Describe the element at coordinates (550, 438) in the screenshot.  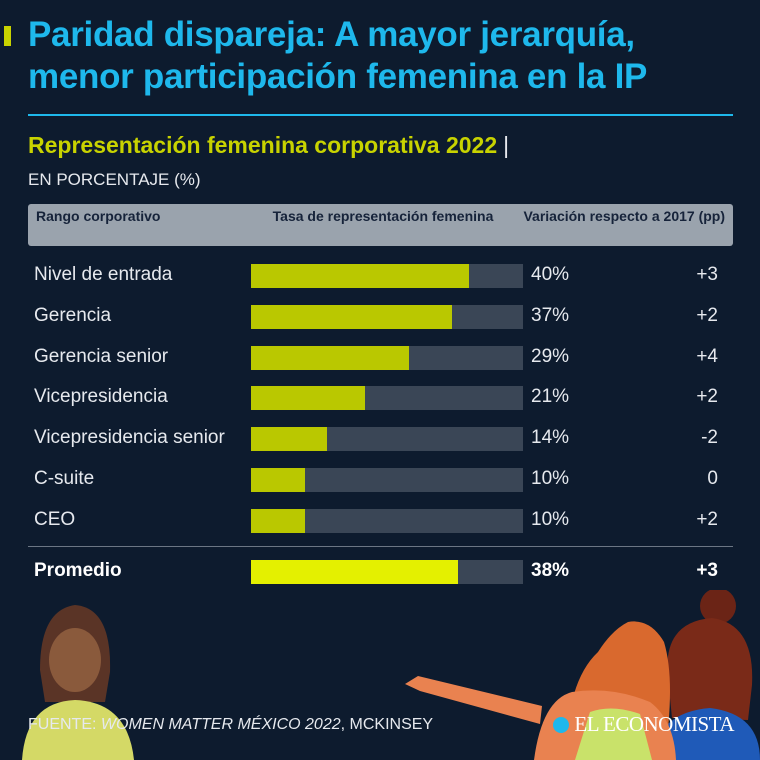
I see `value-label: 14%` at that location.